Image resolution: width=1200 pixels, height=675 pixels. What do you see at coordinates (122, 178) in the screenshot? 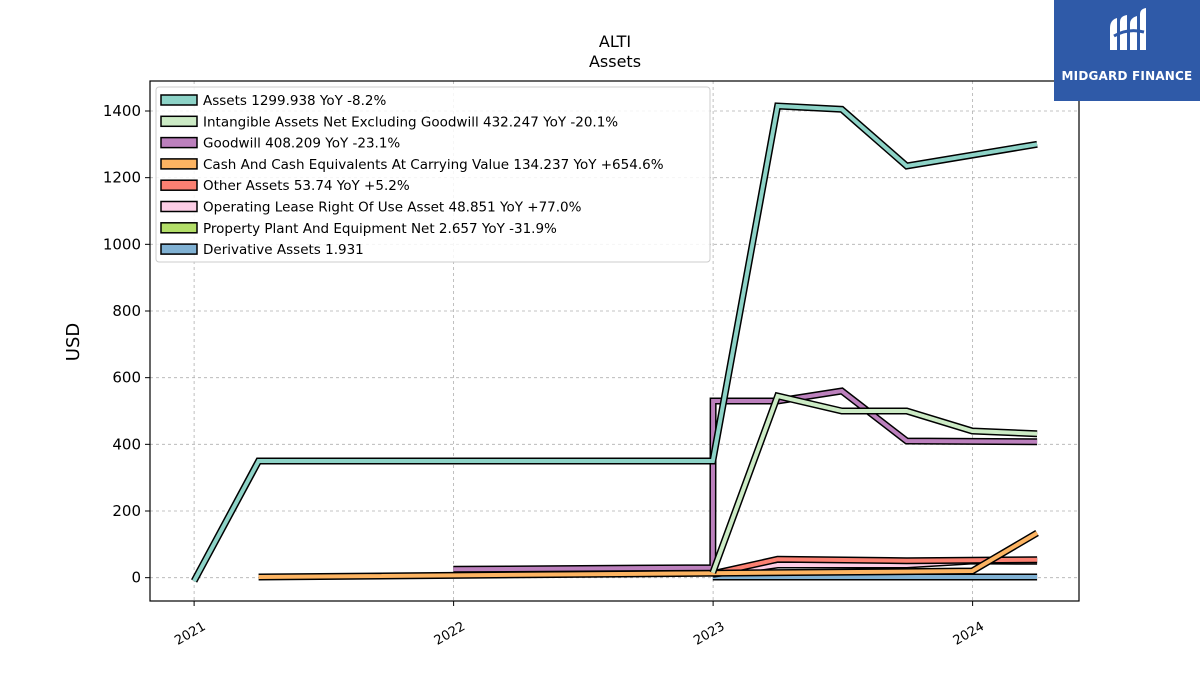
I see `y-tick-label: 1200` at bounding box center [122, 178].